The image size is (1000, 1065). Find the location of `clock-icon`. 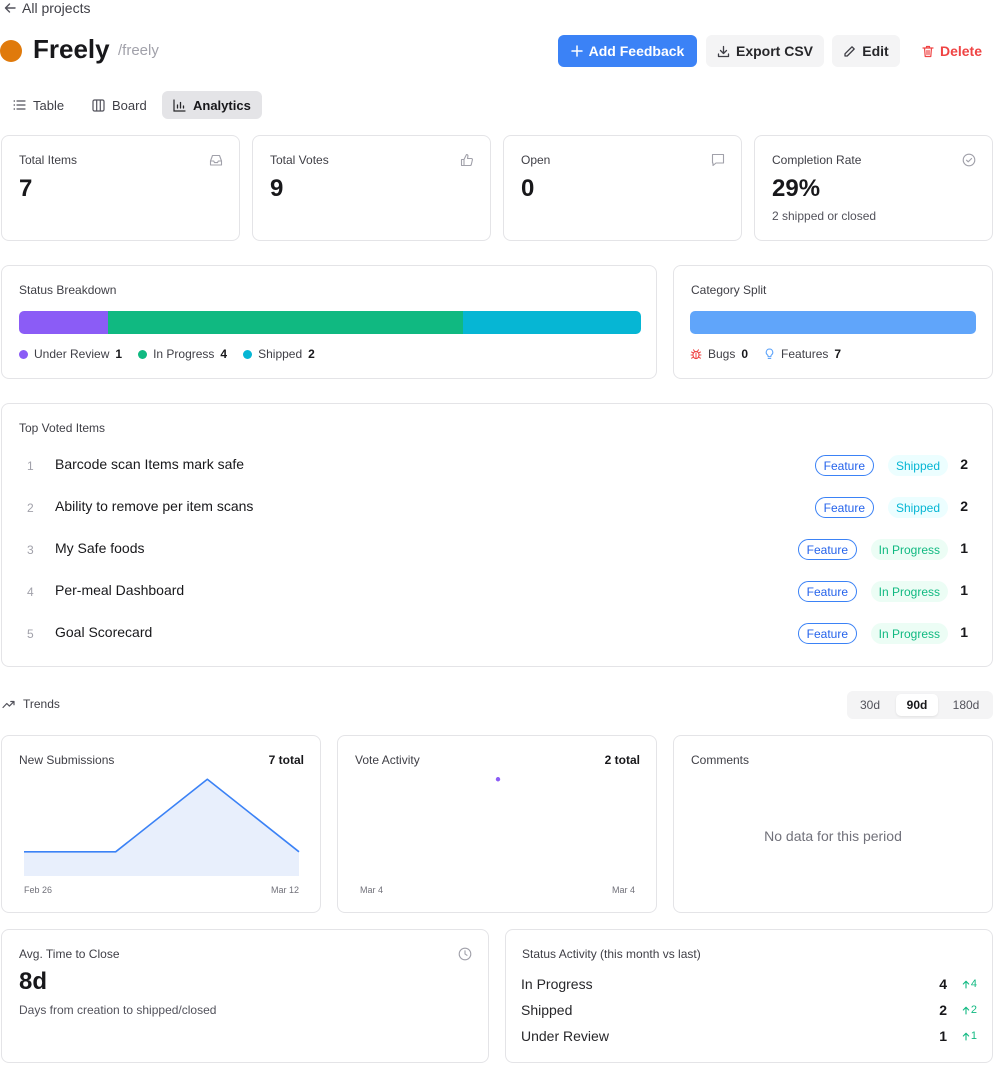

clock-icon is located at coordinates (465, 954).